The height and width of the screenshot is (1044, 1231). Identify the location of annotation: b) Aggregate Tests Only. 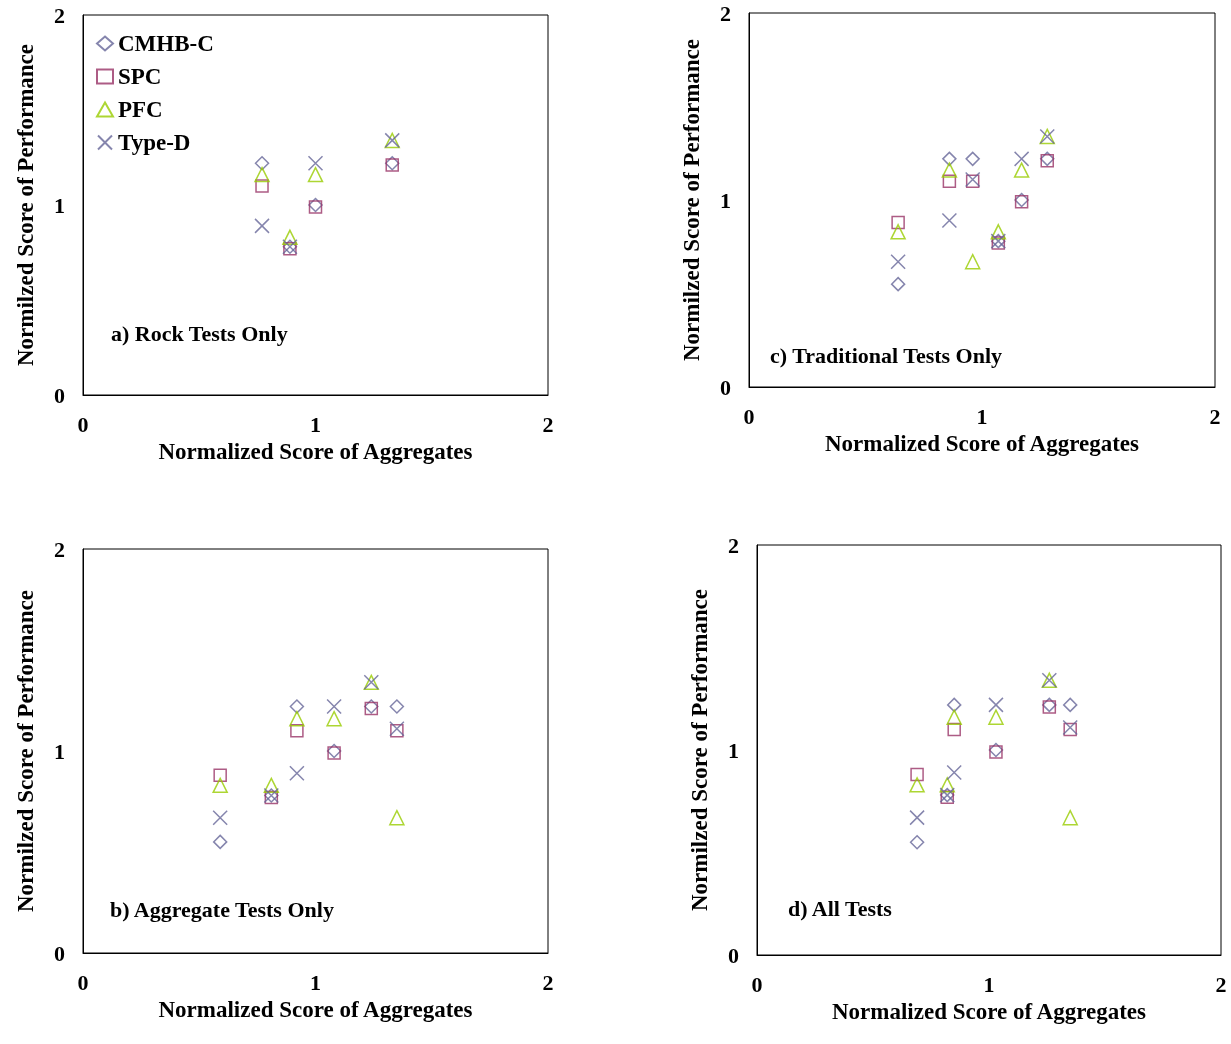
(222, 909).